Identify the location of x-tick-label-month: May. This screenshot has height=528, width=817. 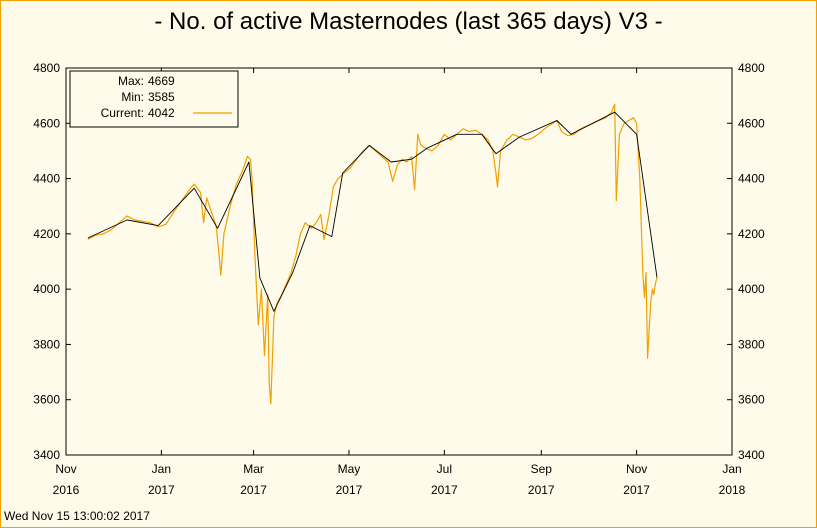
(349, 469).